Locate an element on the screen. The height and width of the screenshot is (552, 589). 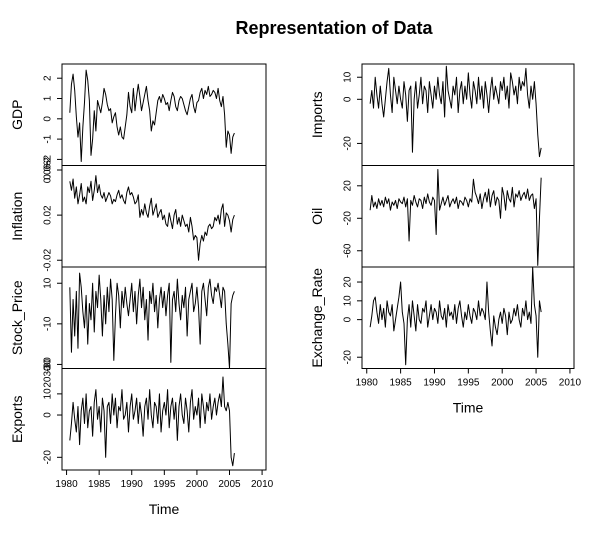
y-tick-label-imports: 10 is located at coordinates (348, 77).